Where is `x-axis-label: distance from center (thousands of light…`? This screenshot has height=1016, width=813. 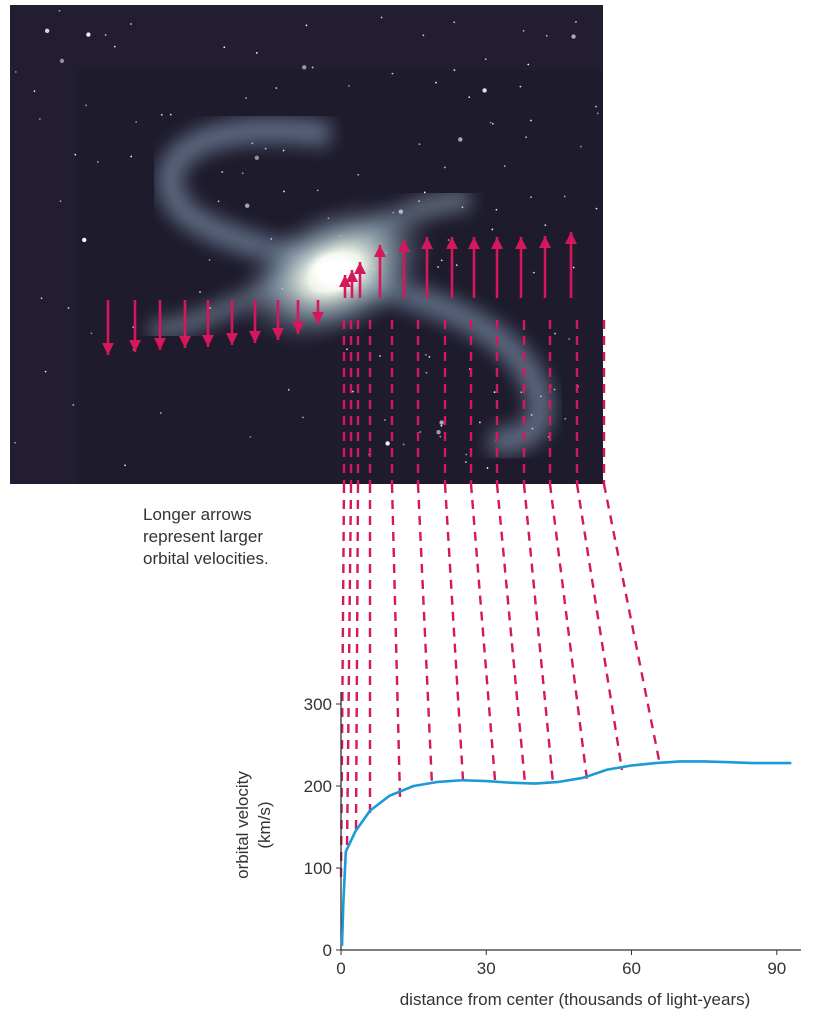
x-axis-label: distance from center (thousands of light… is located at coordinates (575, 999).